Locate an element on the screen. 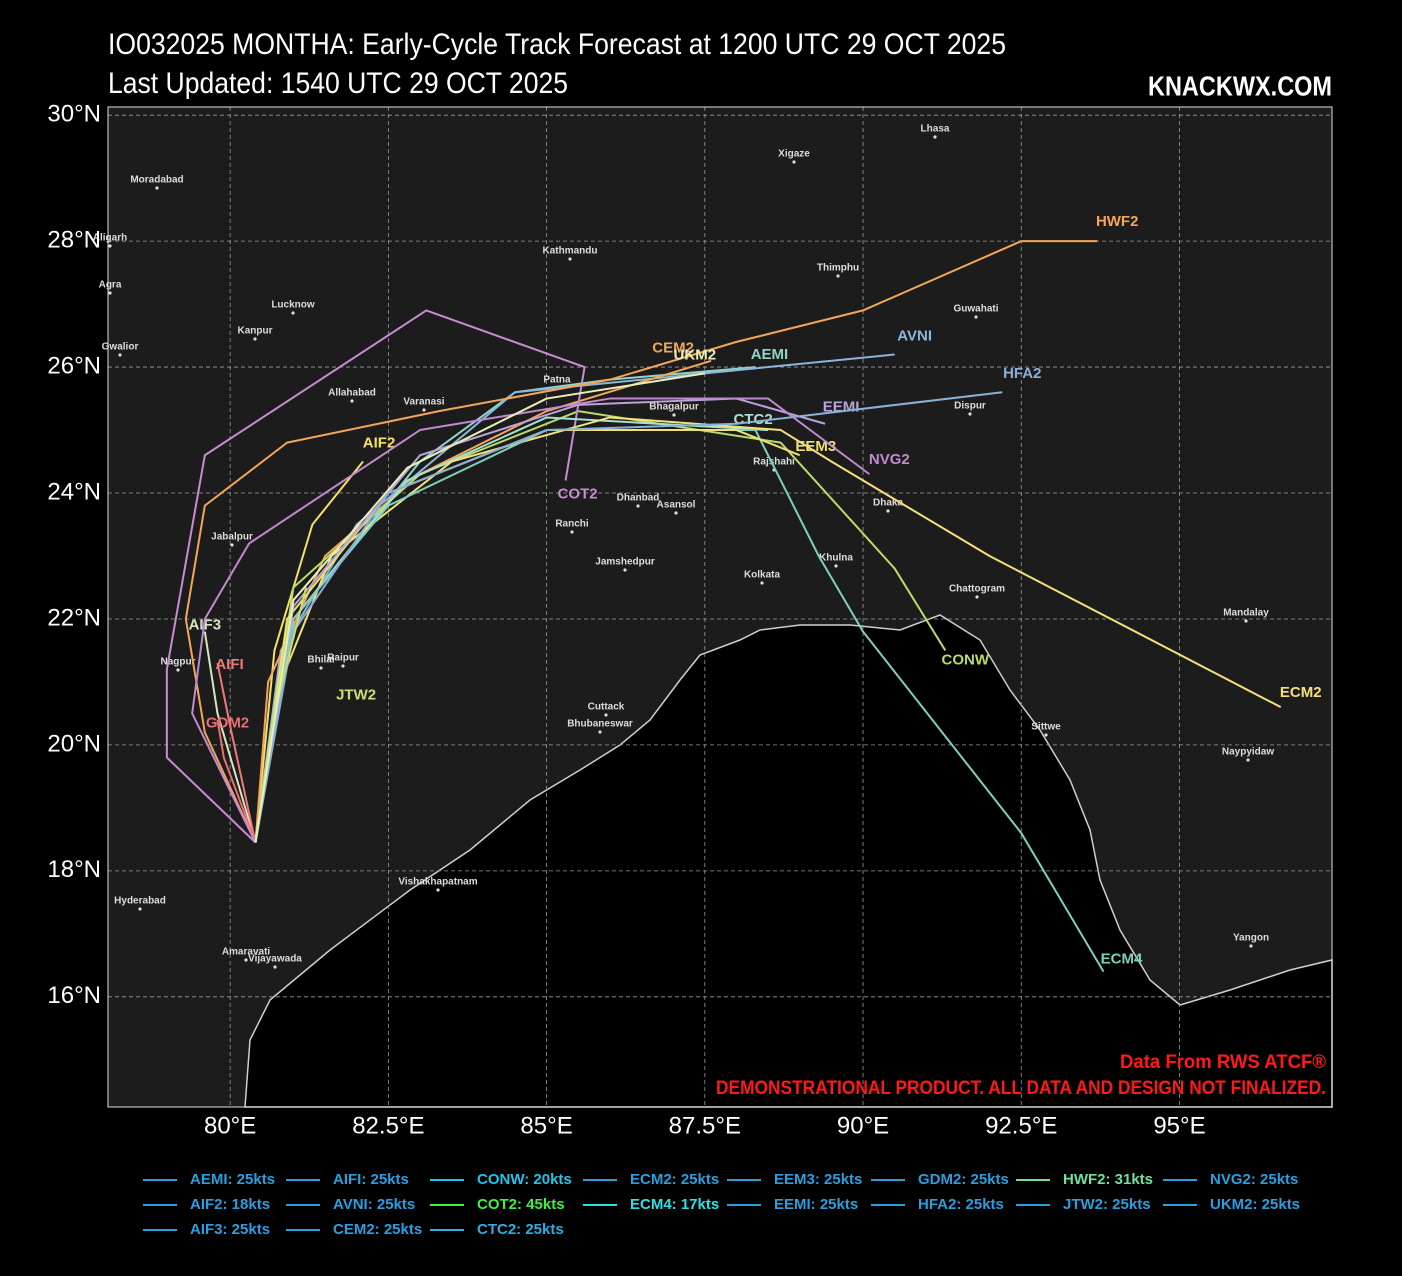 Image resolution: width=1402 pixels, height=1276 pixels. track-label: JTW2 is located at coordinates (356, 694).